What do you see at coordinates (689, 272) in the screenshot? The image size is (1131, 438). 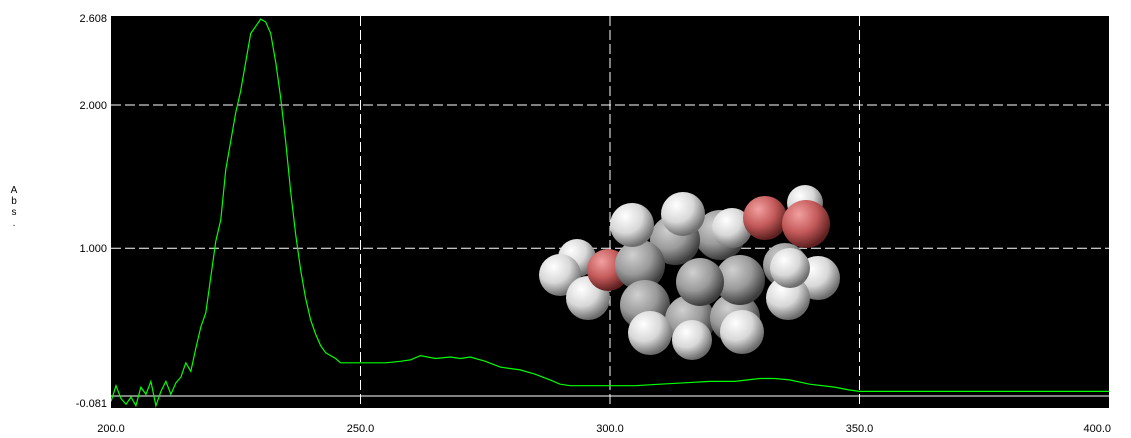 I see `molecule-model-image` at bounding box center [689, 272].